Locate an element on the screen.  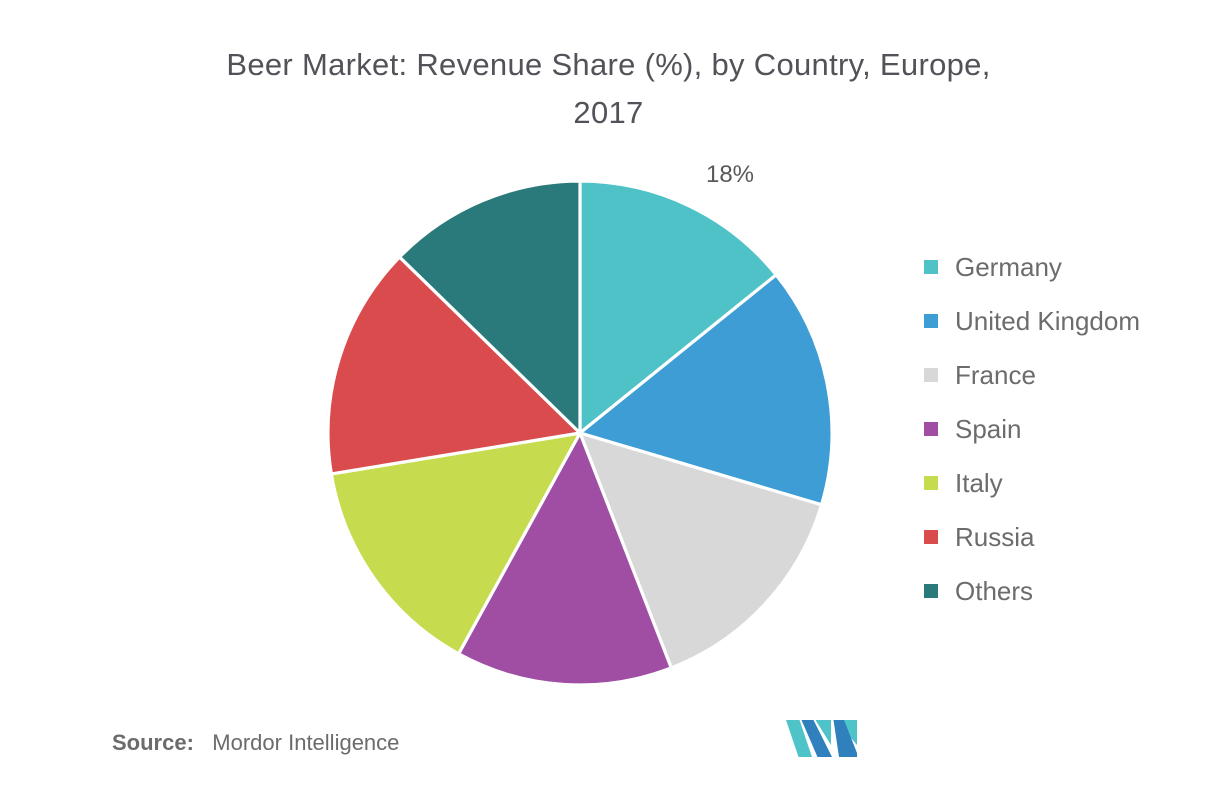
legend-item-spain: Spain is located at coordinates (1030, 429).